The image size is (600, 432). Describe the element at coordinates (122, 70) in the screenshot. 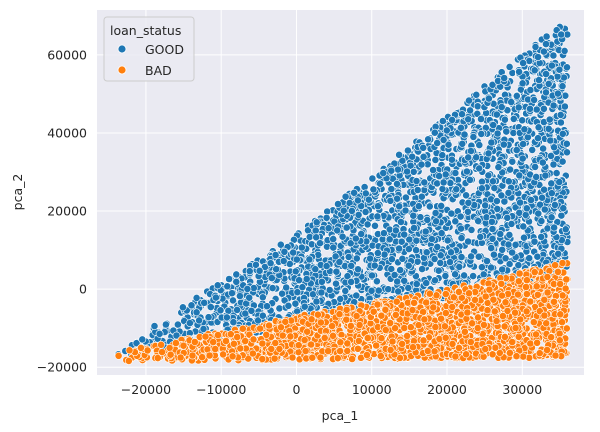

I see `legend-marker-bad` at that location.